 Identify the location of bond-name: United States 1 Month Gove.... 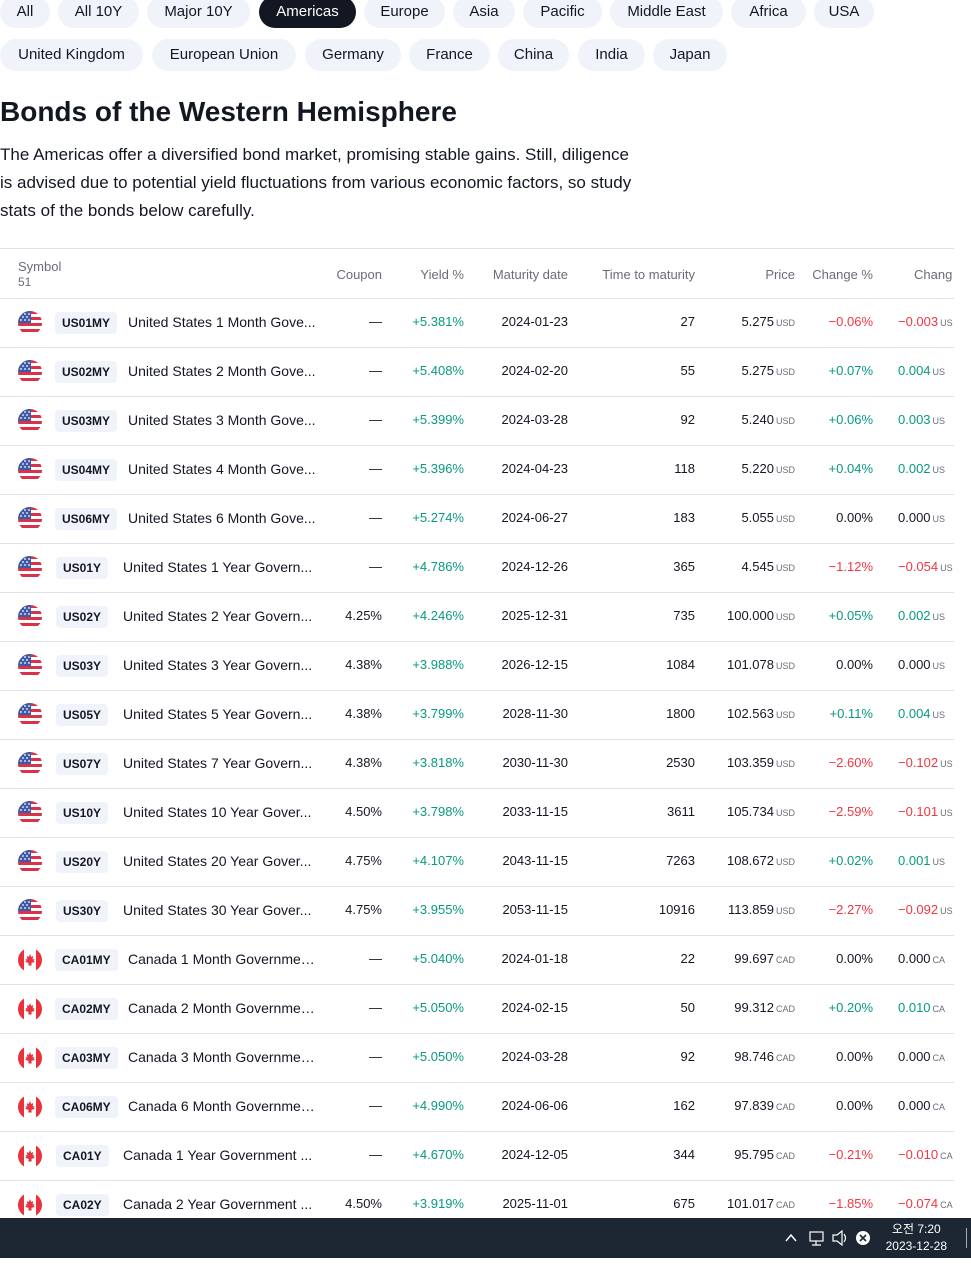
(222, 322).